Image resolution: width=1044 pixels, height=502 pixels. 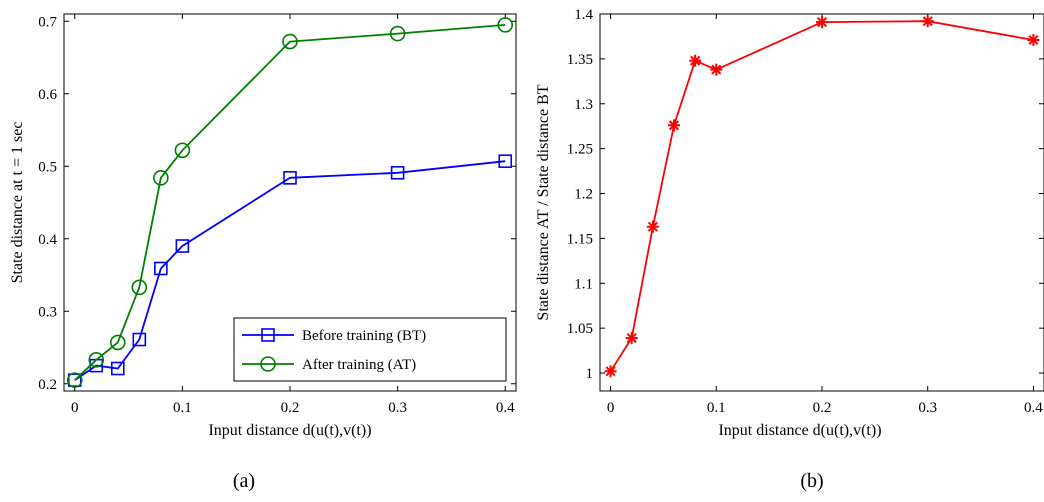 I want to click on y-tick-label: 1.4, so click(x=583, y=15).